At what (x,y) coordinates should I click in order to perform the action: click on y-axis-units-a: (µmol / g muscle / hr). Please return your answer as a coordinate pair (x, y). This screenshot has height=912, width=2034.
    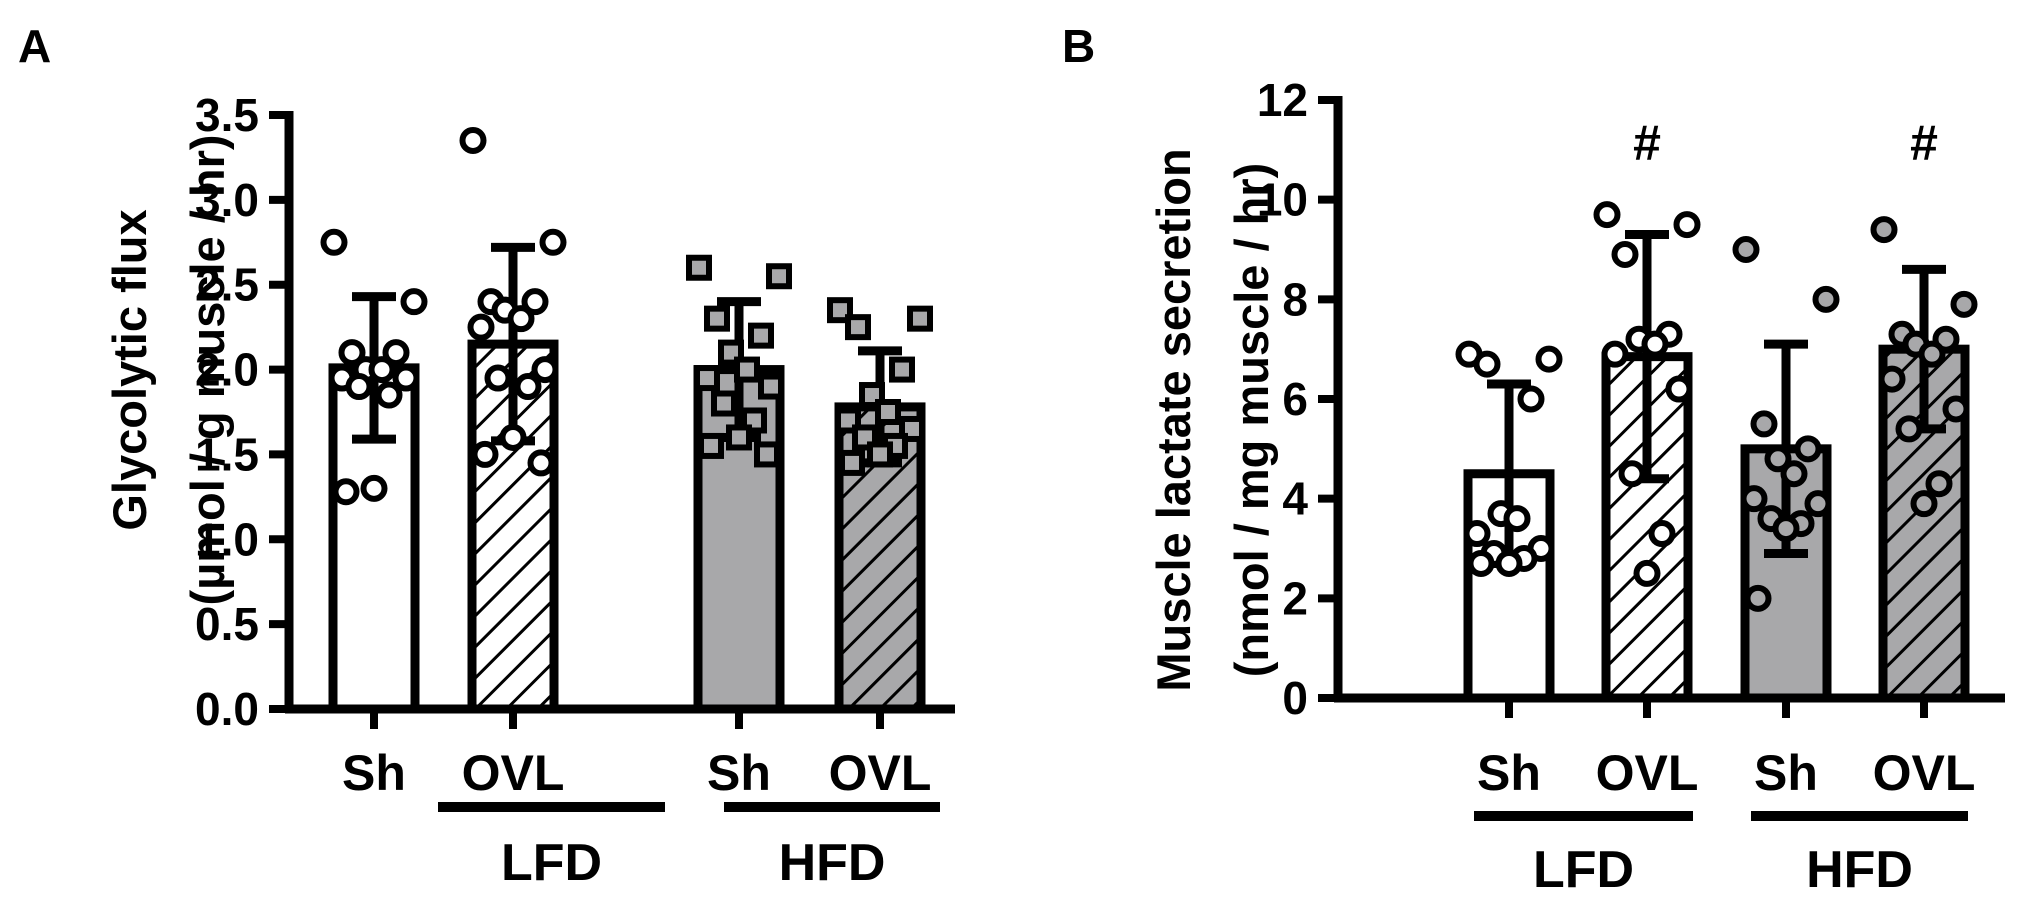
    Looking at the image, I should click on (207, 369).